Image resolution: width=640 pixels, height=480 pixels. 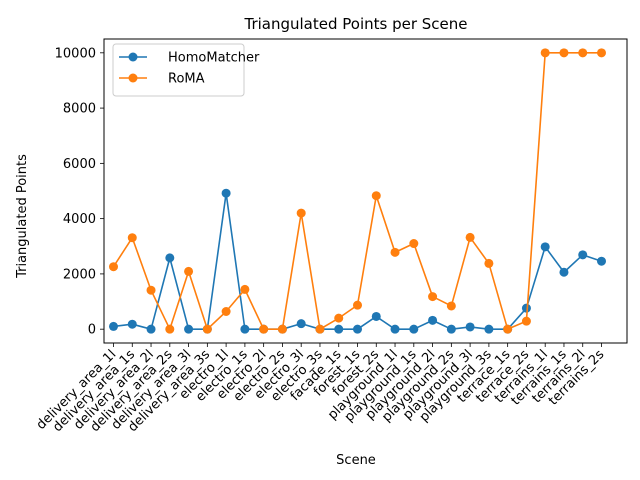 What do you see at coordinates (133, 57) in the screenshot?
I see `legend-marker-homomatcher` at bounding box center [133, 57].